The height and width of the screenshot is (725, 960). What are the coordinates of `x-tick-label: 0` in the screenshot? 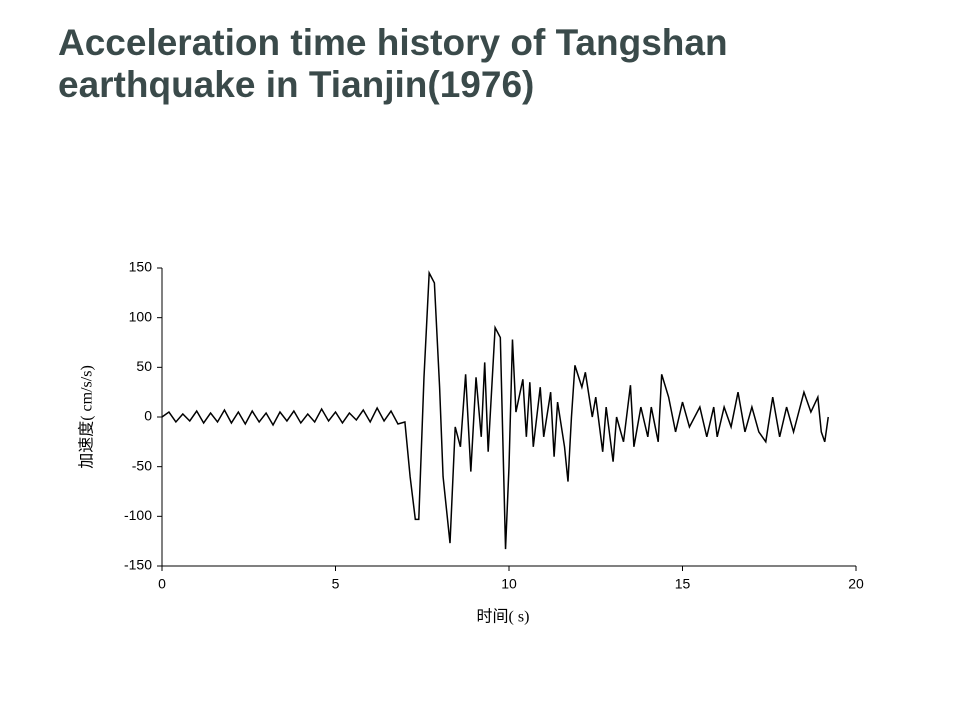 It's located at (162, 584).